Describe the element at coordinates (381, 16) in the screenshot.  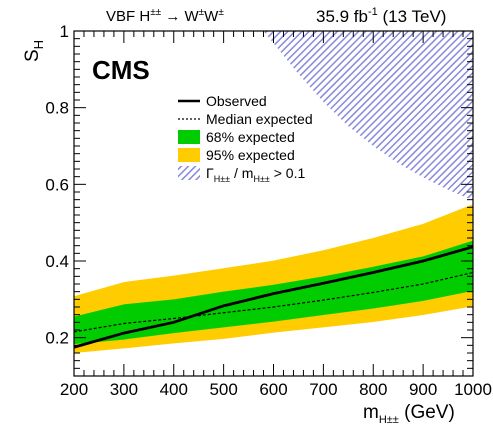
I see `luminosity-label: 35.9 fb-1 (13 TeV)` at that location.